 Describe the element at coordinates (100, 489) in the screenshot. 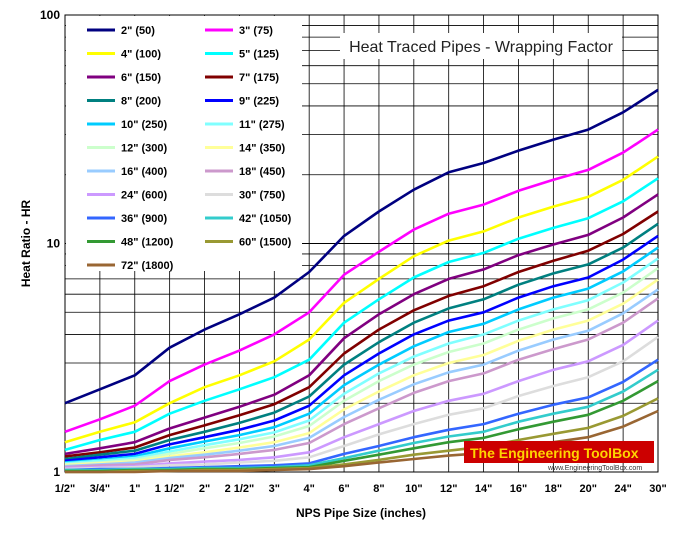

I see `x-tick-label: 3/4"` at that location.